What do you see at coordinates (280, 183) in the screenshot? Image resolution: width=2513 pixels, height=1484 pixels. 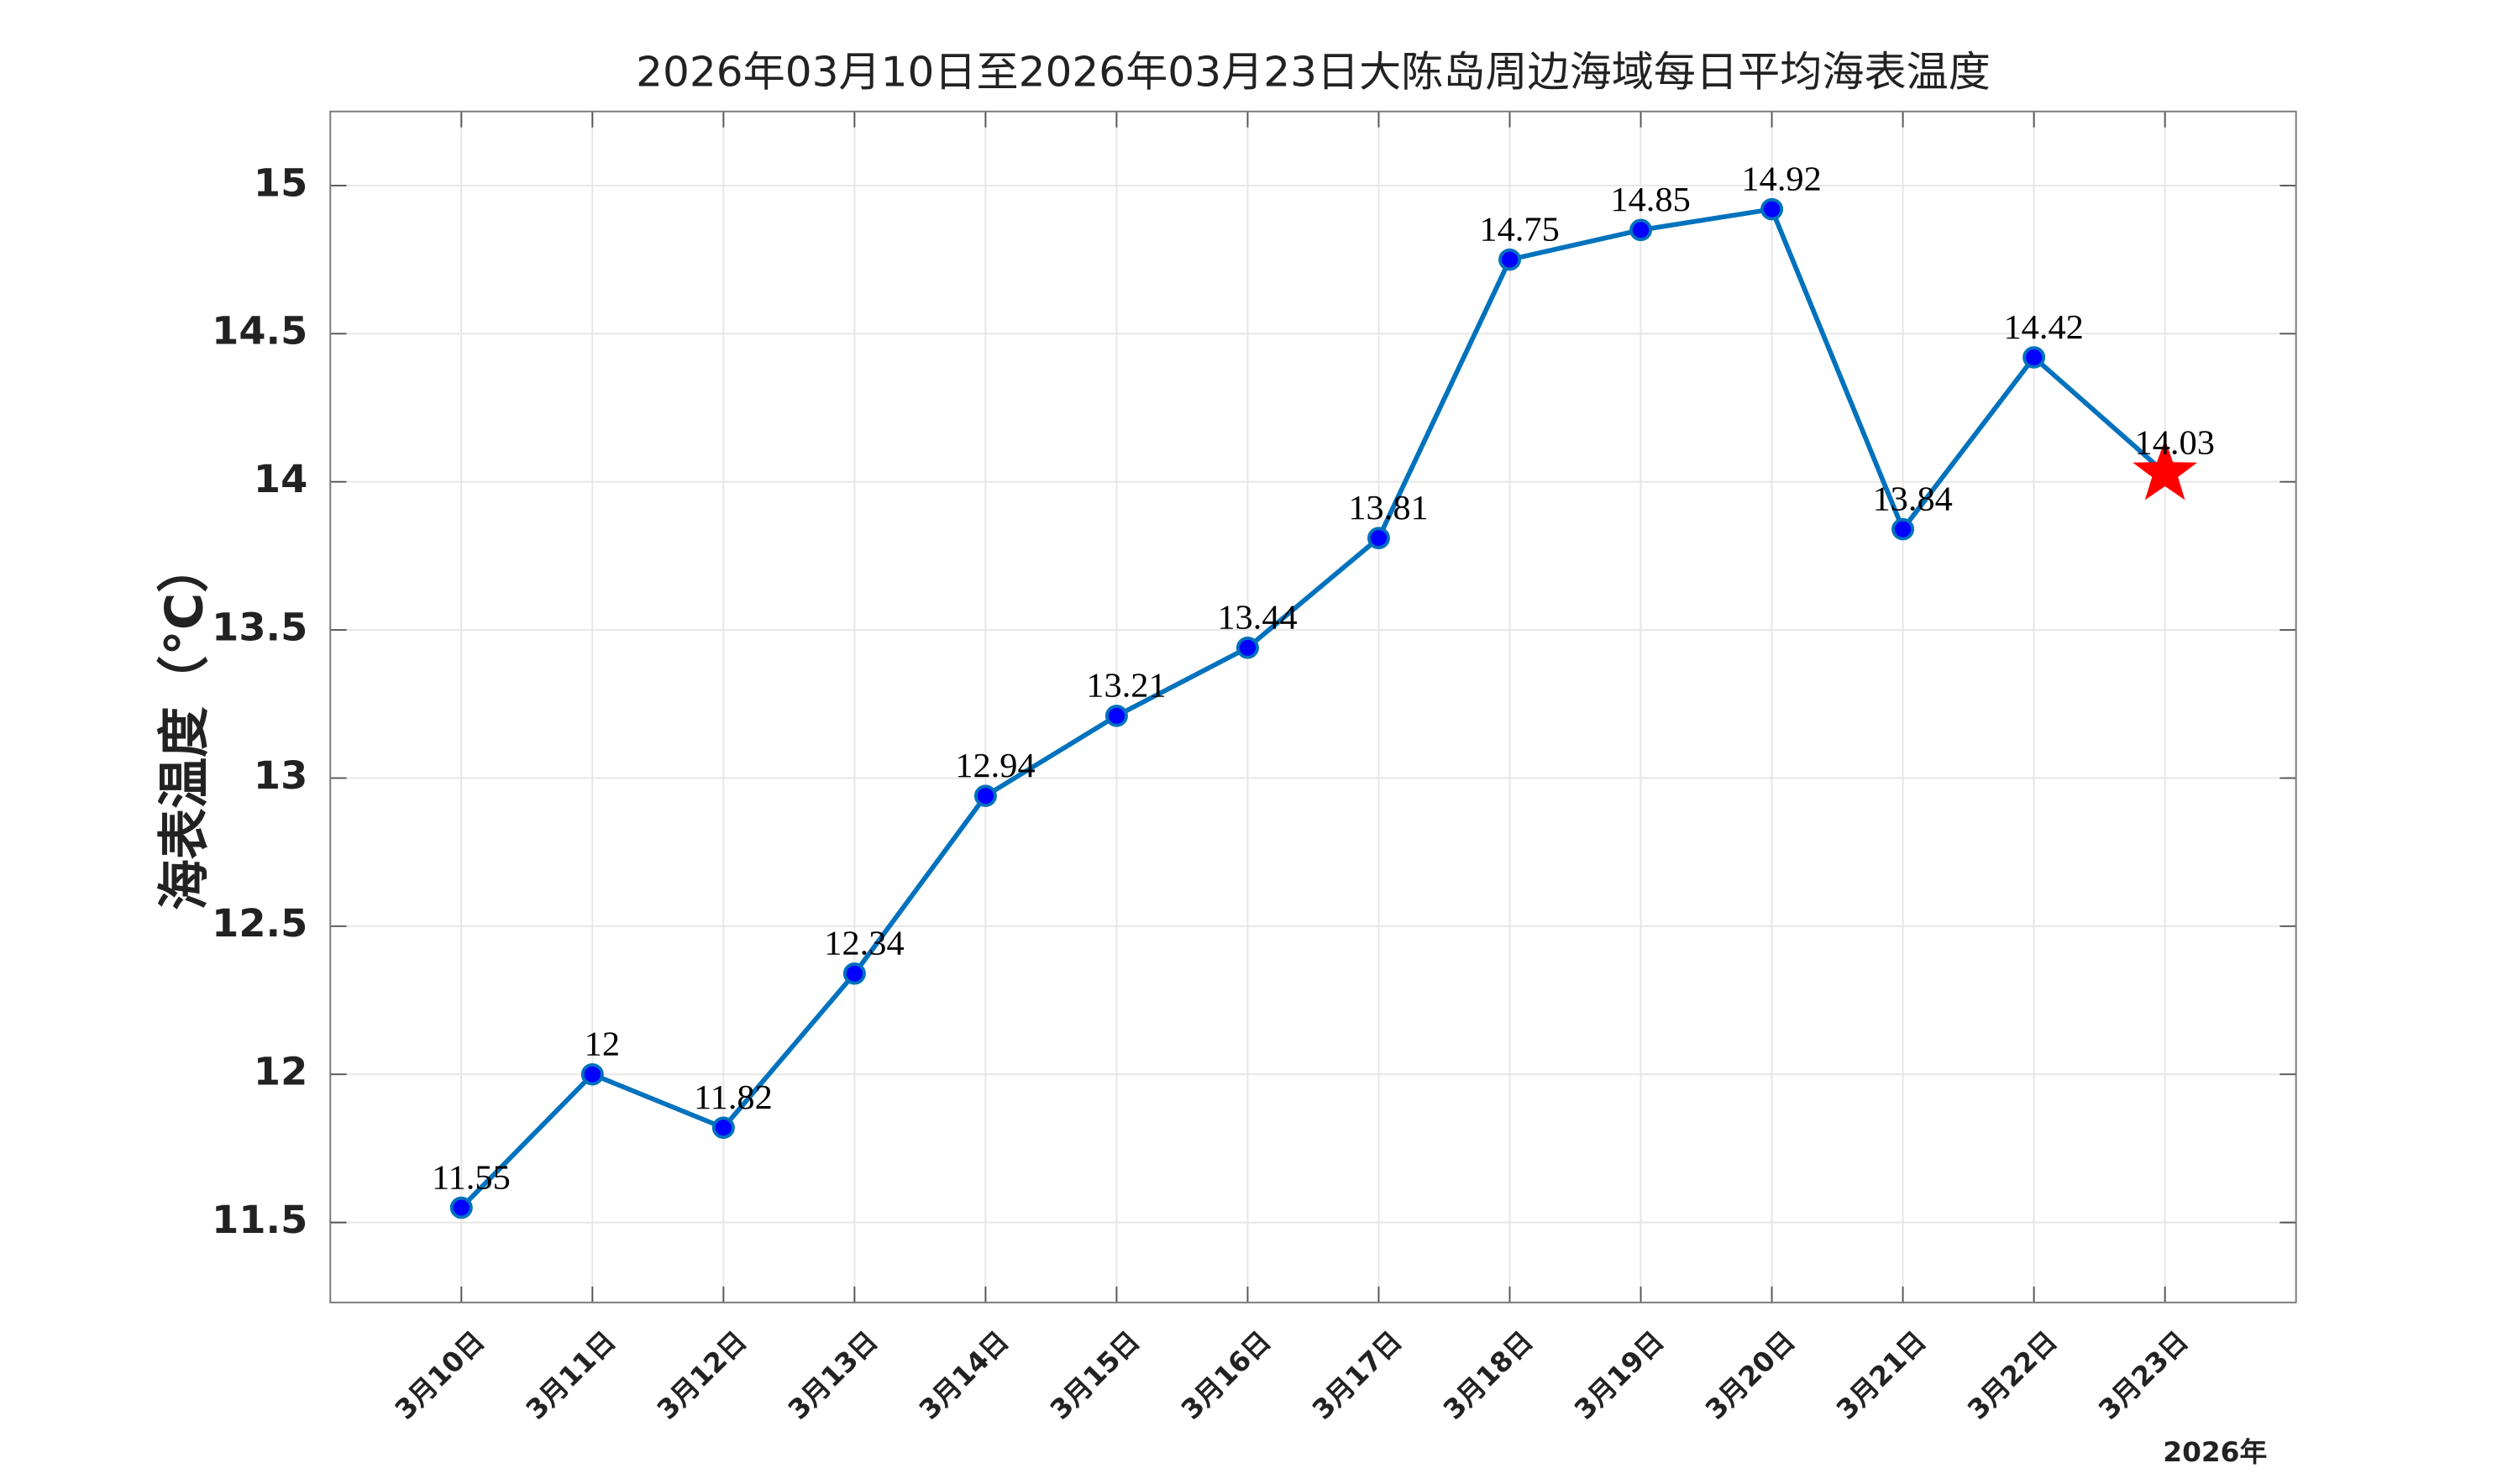 I see `y-tick-label: 15` at bounding box center [280, 183].